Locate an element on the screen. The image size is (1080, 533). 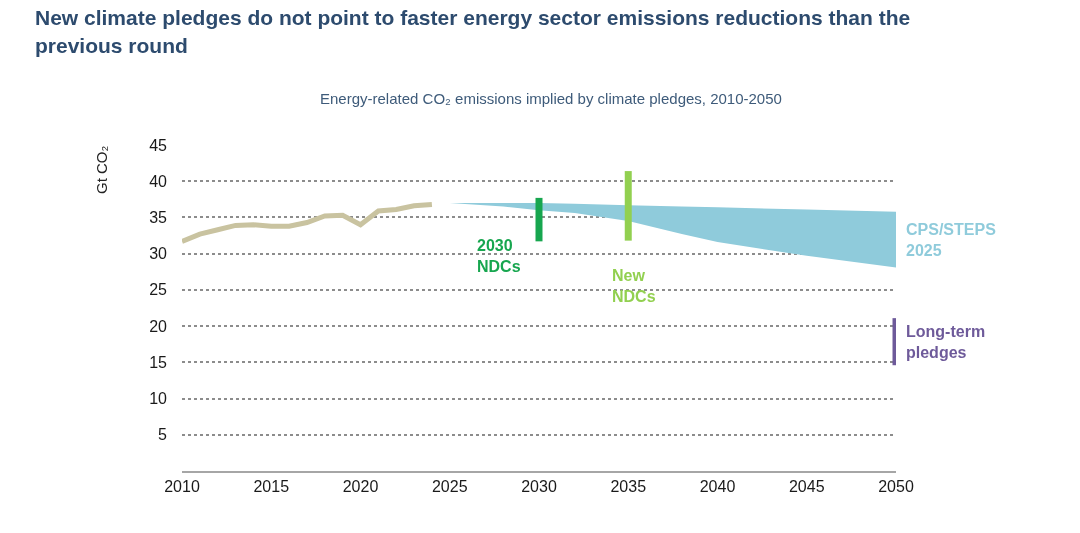
y-tick-label: 40 is located at coordinates (158, 181).